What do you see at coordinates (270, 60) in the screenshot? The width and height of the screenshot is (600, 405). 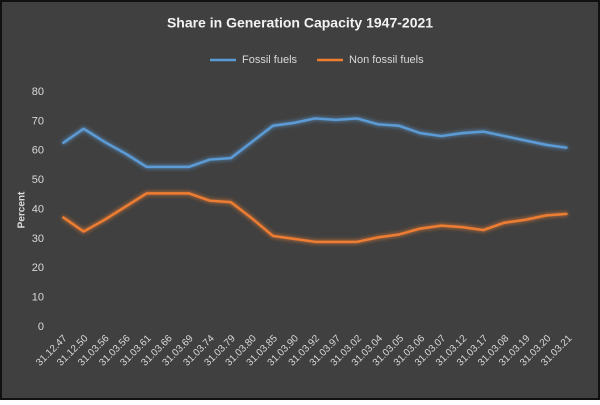 I see `legend-label: Fossil fuels` at bounding box center [270, 60].